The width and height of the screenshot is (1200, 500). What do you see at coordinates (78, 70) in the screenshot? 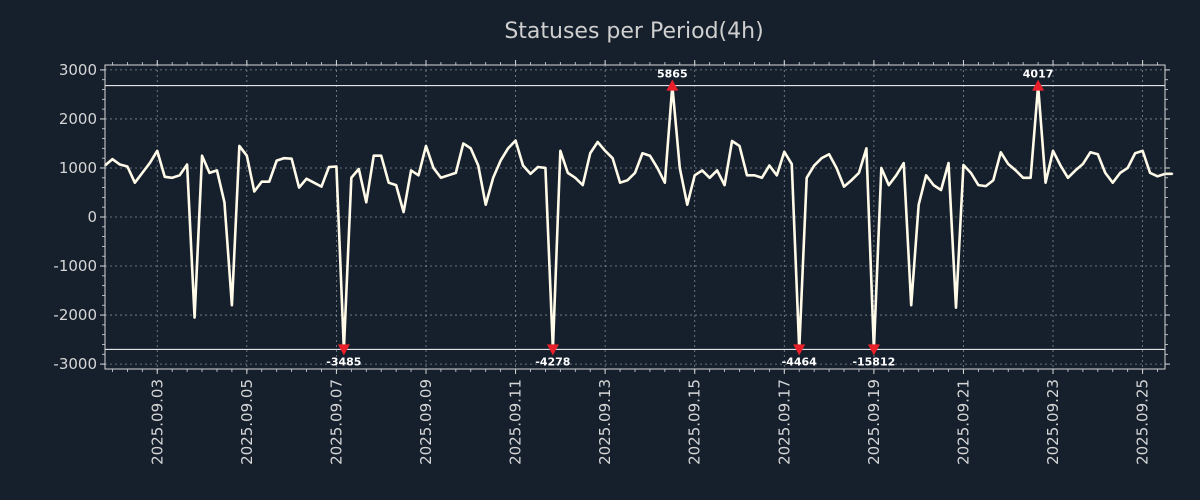
I see `y-tick-label: 3000` at bounding box center [78, 70].